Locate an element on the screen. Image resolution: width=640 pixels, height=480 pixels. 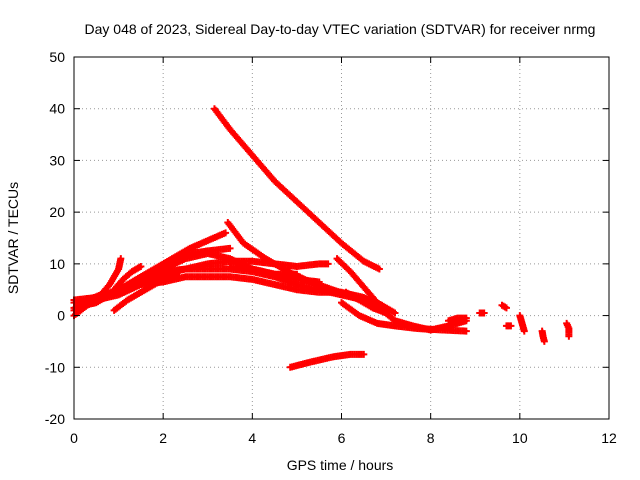
x-tick-label: 0 is located at coordinates (74, 438).